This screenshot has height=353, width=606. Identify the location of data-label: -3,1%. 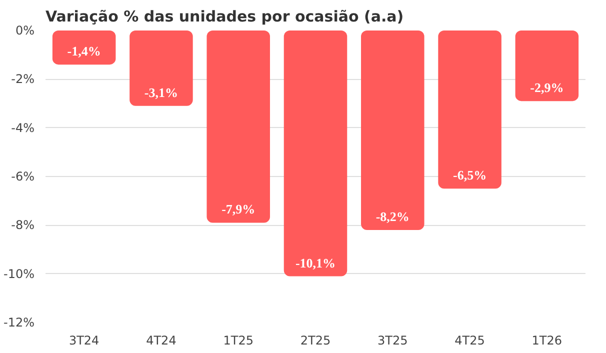
(161, 92).